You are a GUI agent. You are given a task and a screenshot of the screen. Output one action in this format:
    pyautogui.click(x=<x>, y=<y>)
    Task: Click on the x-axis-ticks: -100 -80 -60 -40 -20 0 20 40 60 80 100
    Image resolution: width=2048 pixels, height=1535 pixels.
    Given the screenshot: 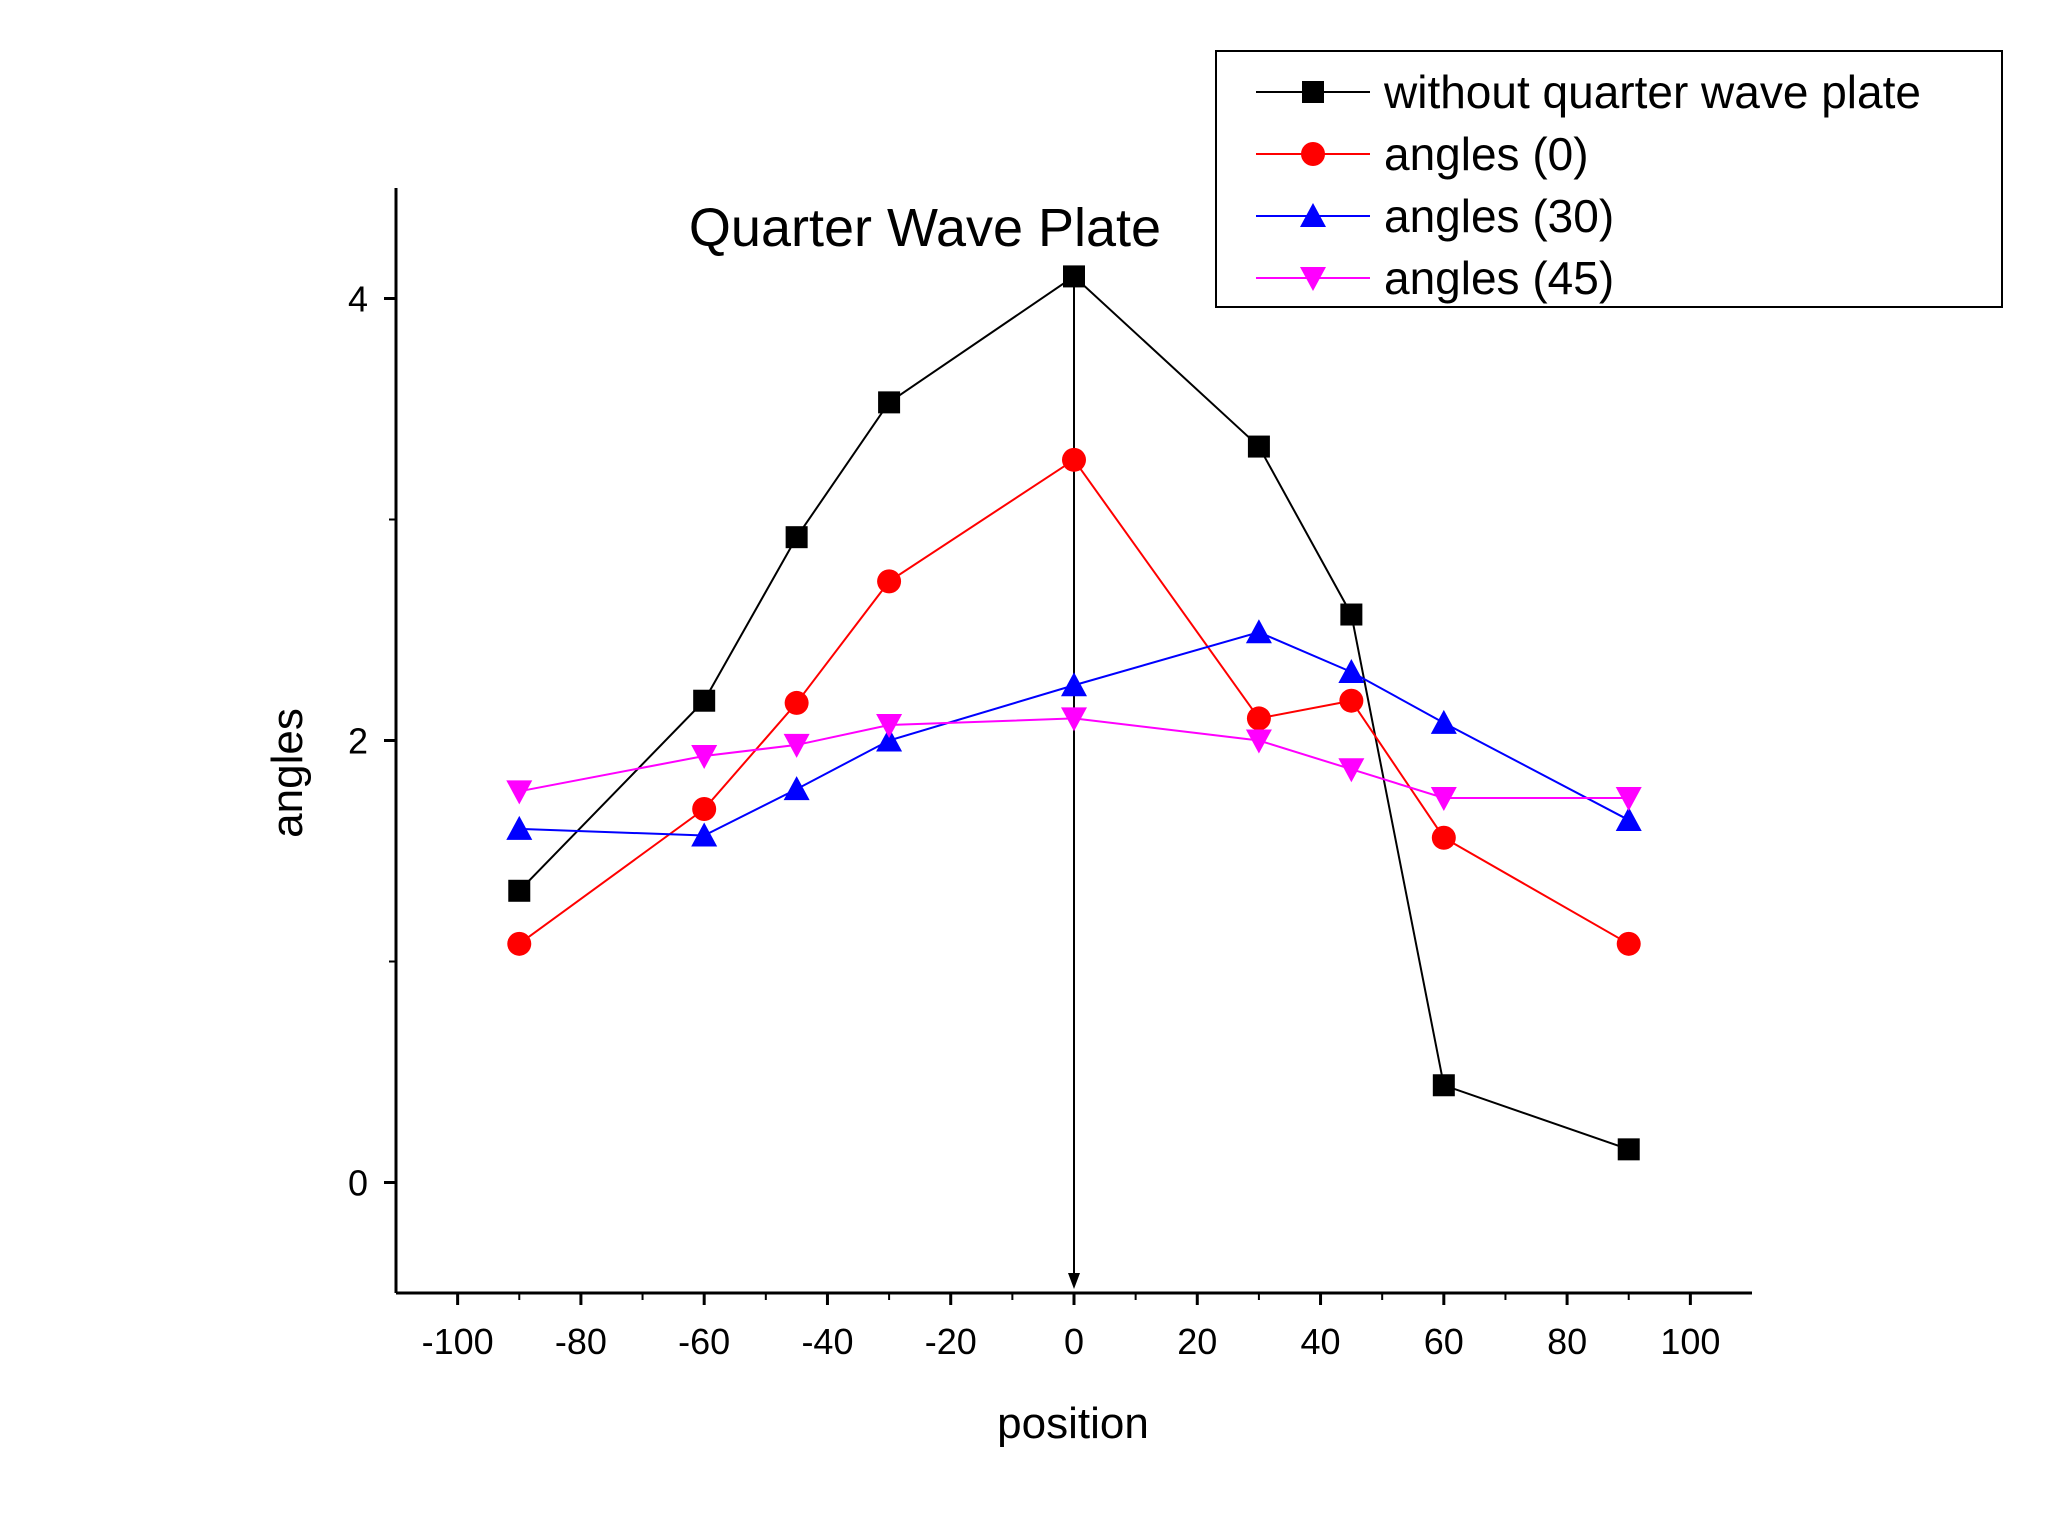 What is the action you would take?
    pyautogui.click(x=1071, y=1327)
    